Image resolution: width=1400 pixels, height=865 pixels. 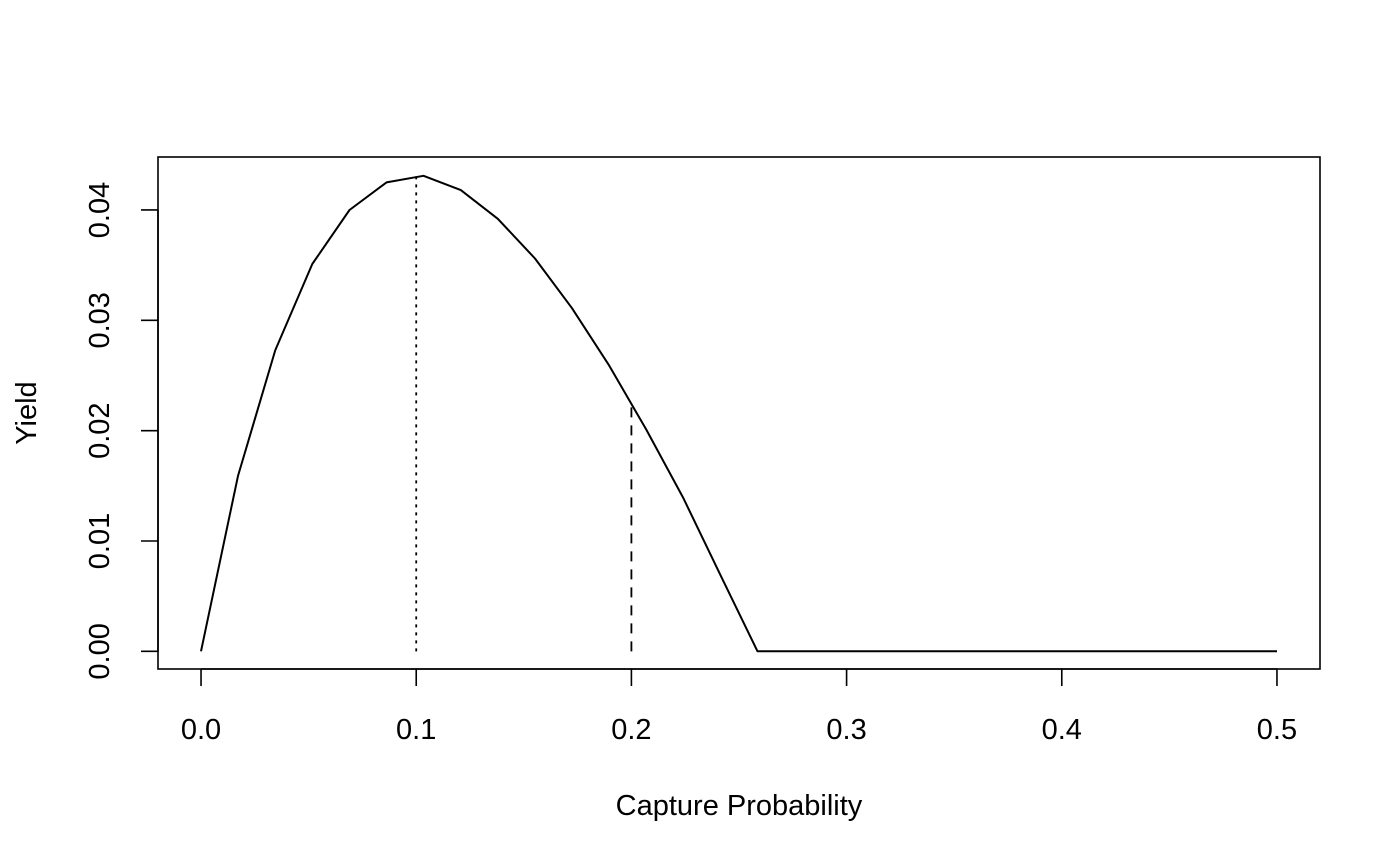 What do you see at coordinates (739, 806) in the screenshot?
I see `x-axis-label: Capture Probability` at bounding box center [739, 806].